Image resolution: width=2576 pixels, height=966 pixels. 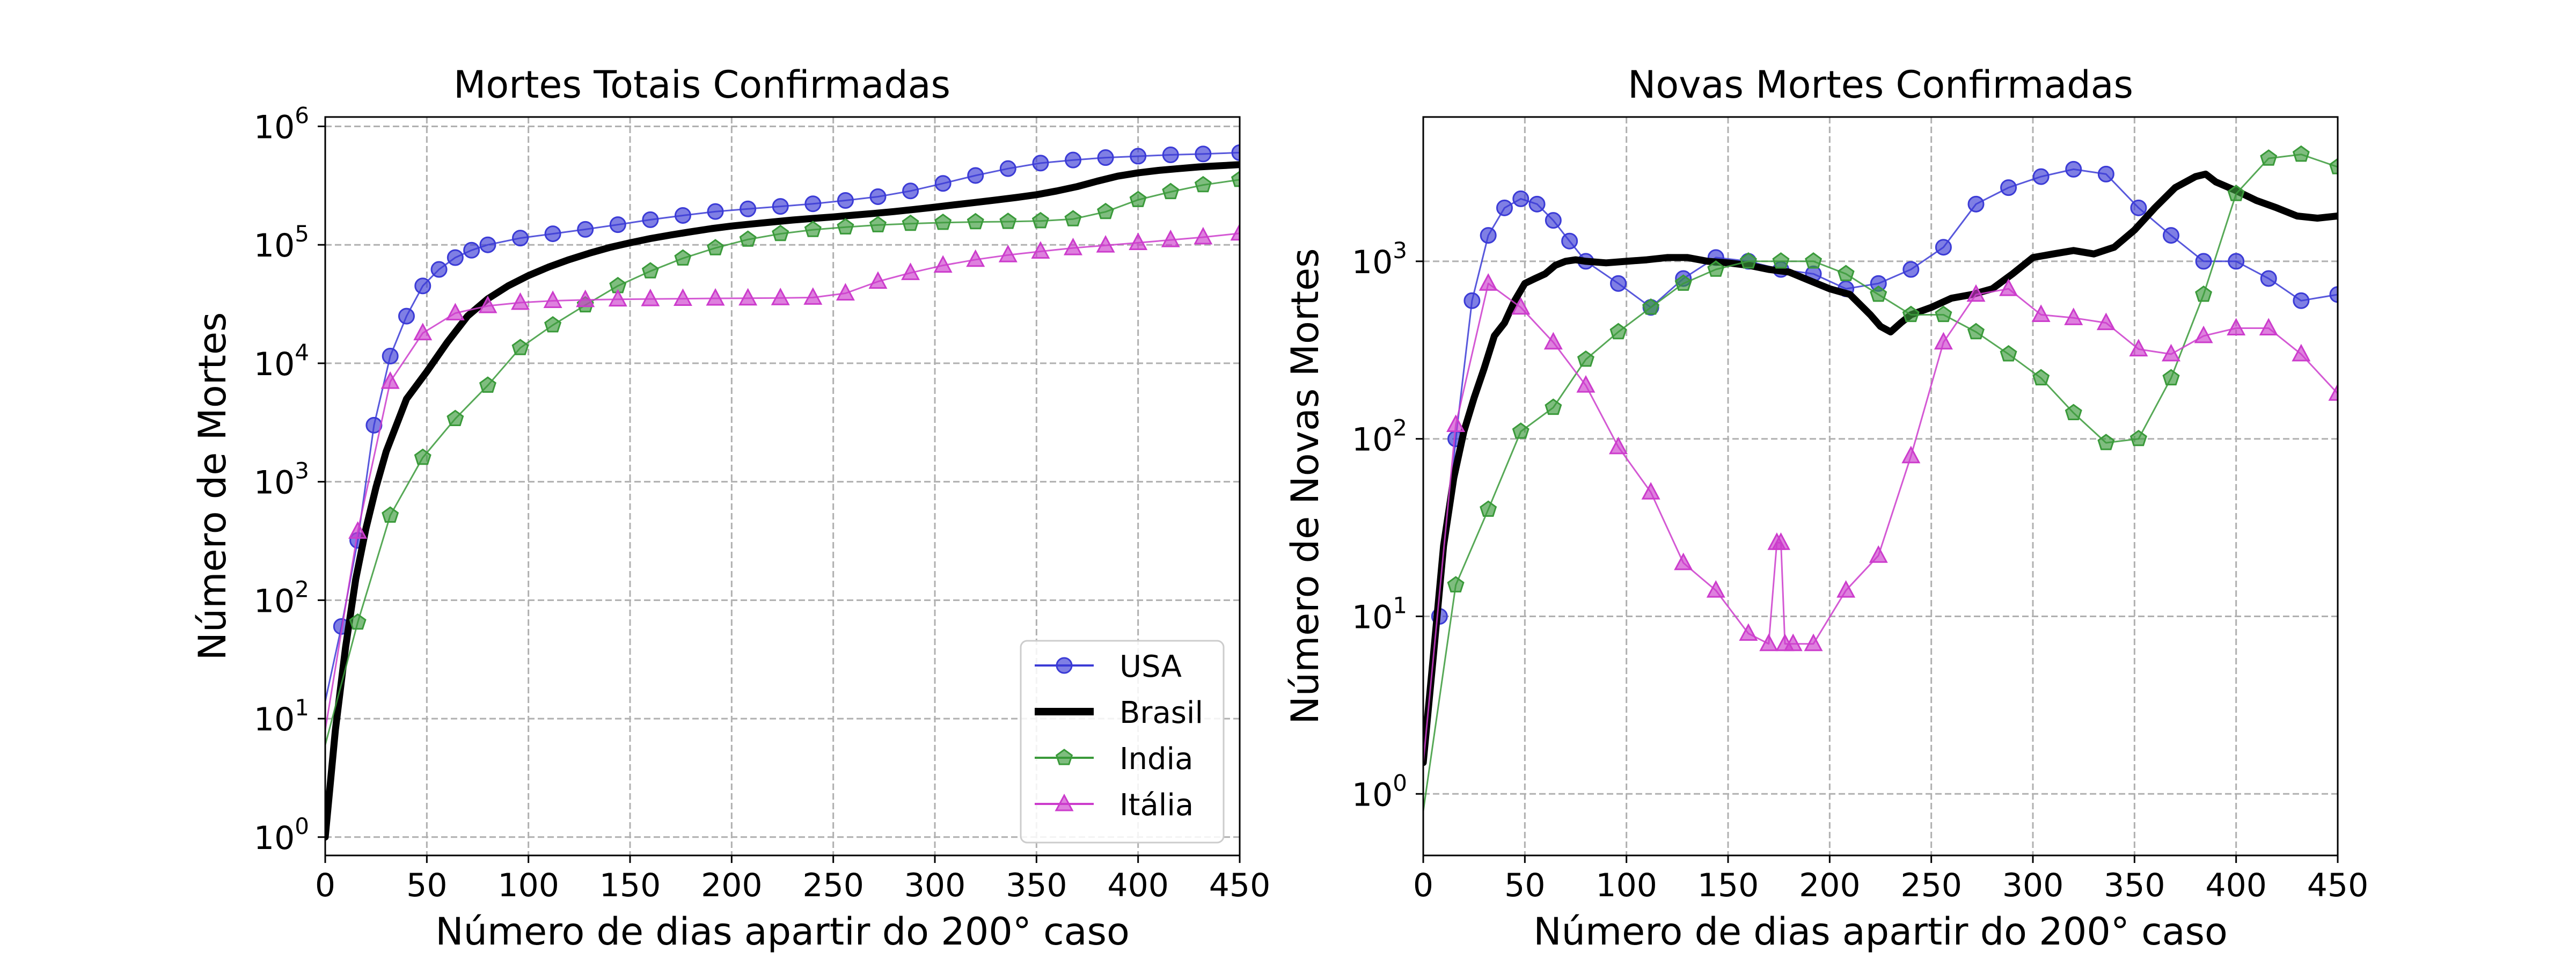 What do you see at coordinates (1161, 713) in the screenshot?
I see `legend-brasil-label: Brasil` at bounding box center [1161, 713].